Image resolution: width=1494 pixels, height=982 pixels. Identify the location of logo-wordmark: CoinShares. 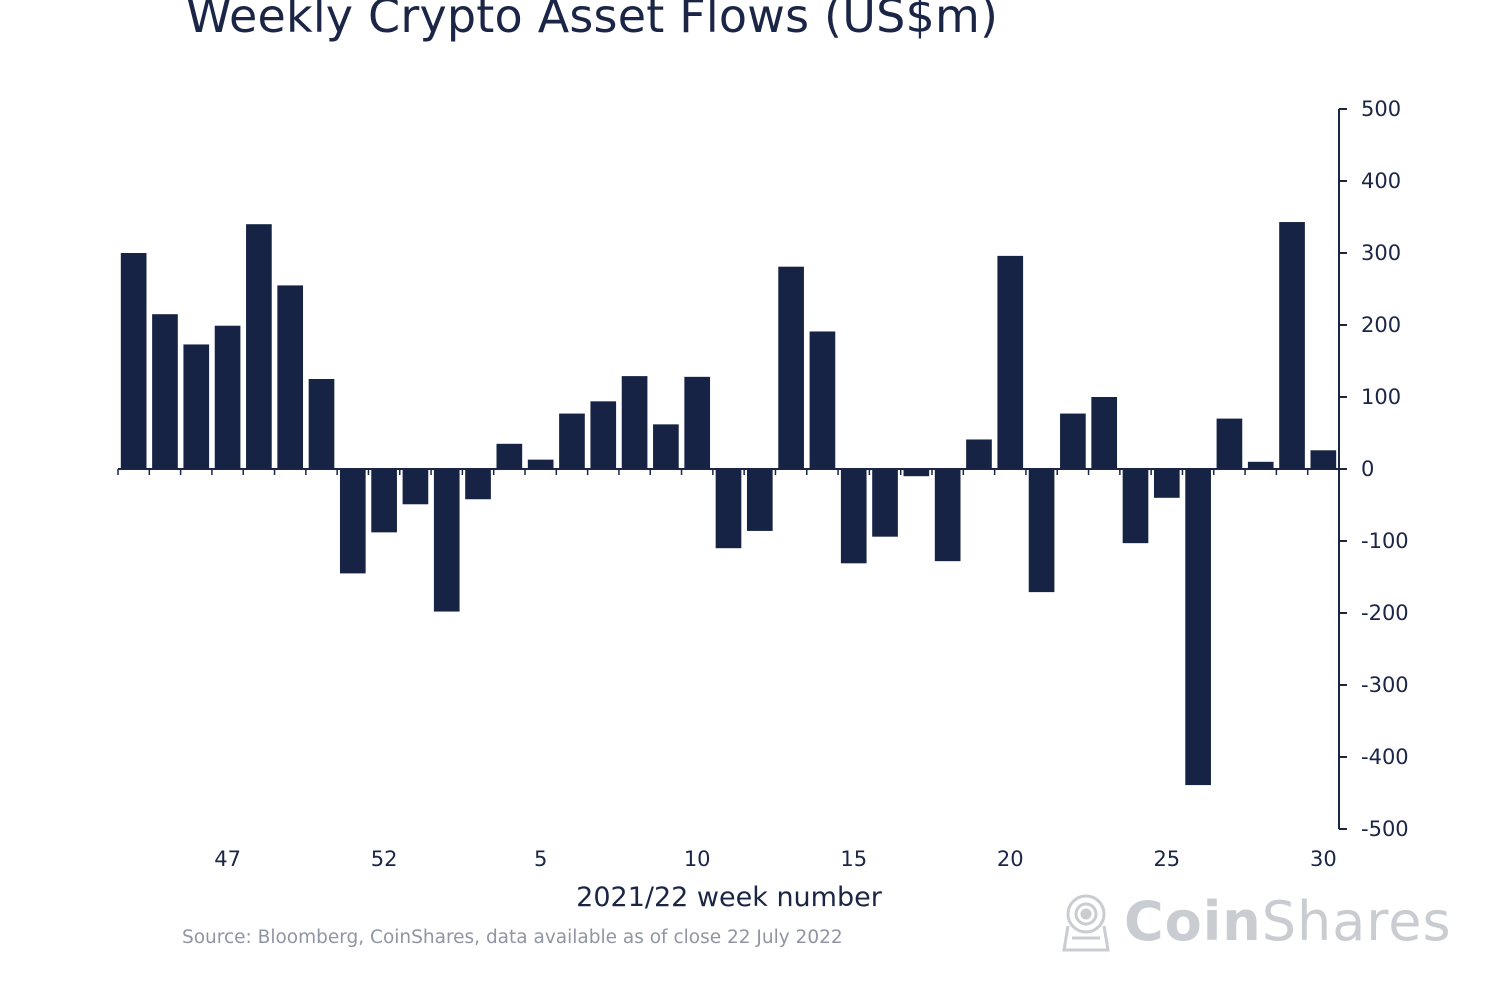
(1288, 922).